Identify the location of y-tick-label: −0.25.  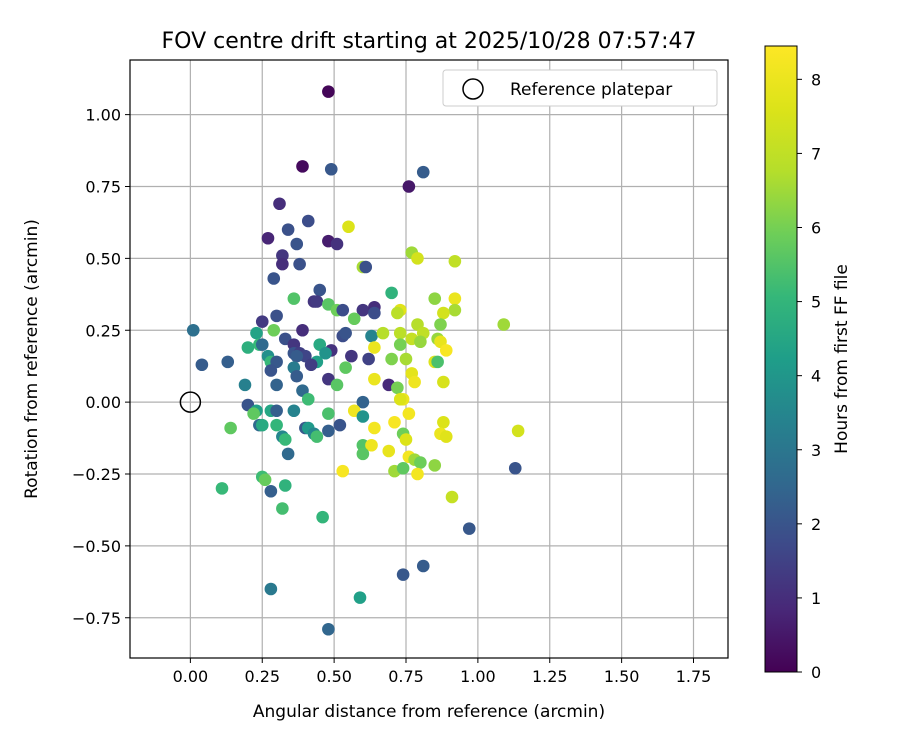
(96, 474).